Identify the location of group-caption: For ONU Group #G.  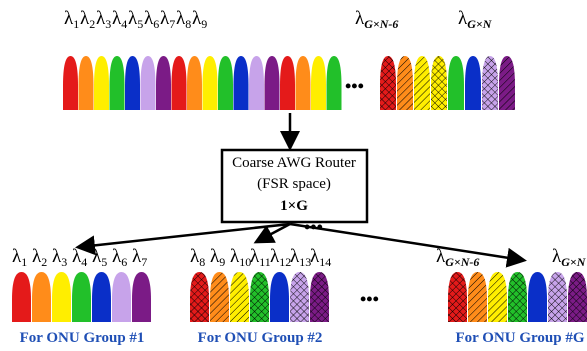
(519, 338).